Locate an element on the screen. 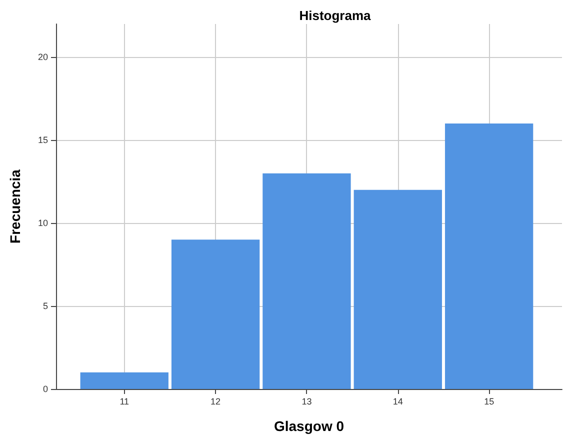 Image resolution: width=570 pixels, height=438 pixels. y-tick-label: 20 is located at coordinates (43, 57).